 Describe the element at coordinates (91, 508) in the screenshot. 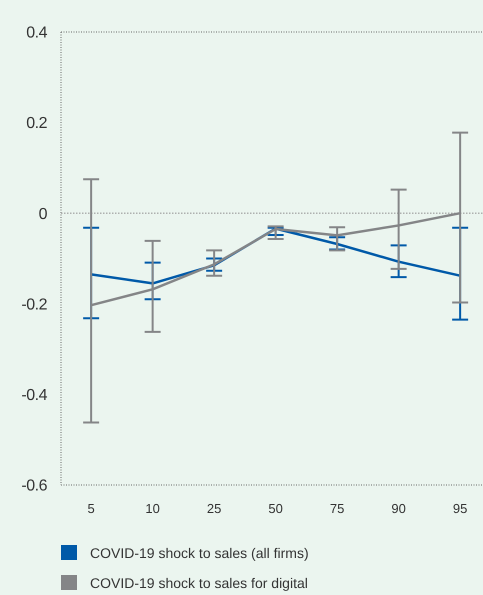

I see `x-tick-label: 5` at that location.